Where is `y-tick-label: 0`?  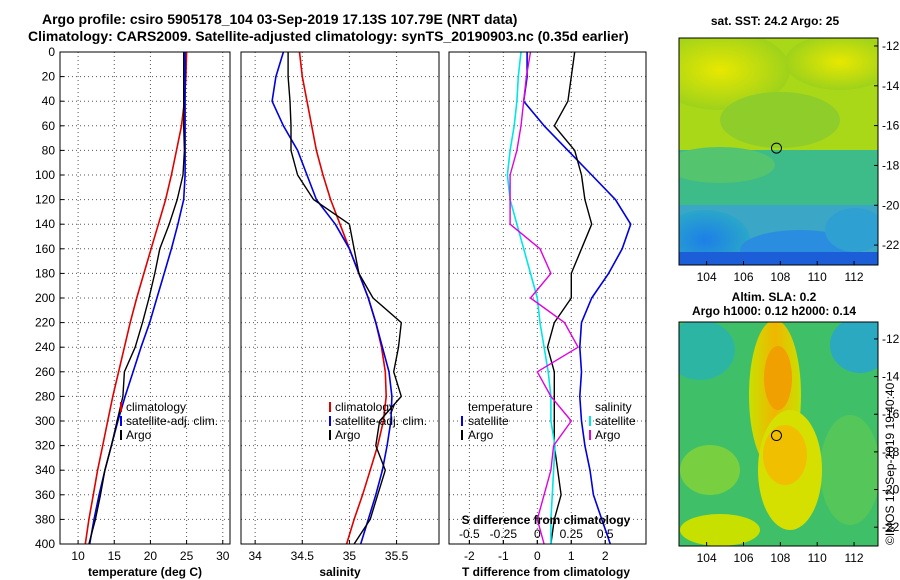
y-tick-label: 0 is located at coordinates (51, 52).